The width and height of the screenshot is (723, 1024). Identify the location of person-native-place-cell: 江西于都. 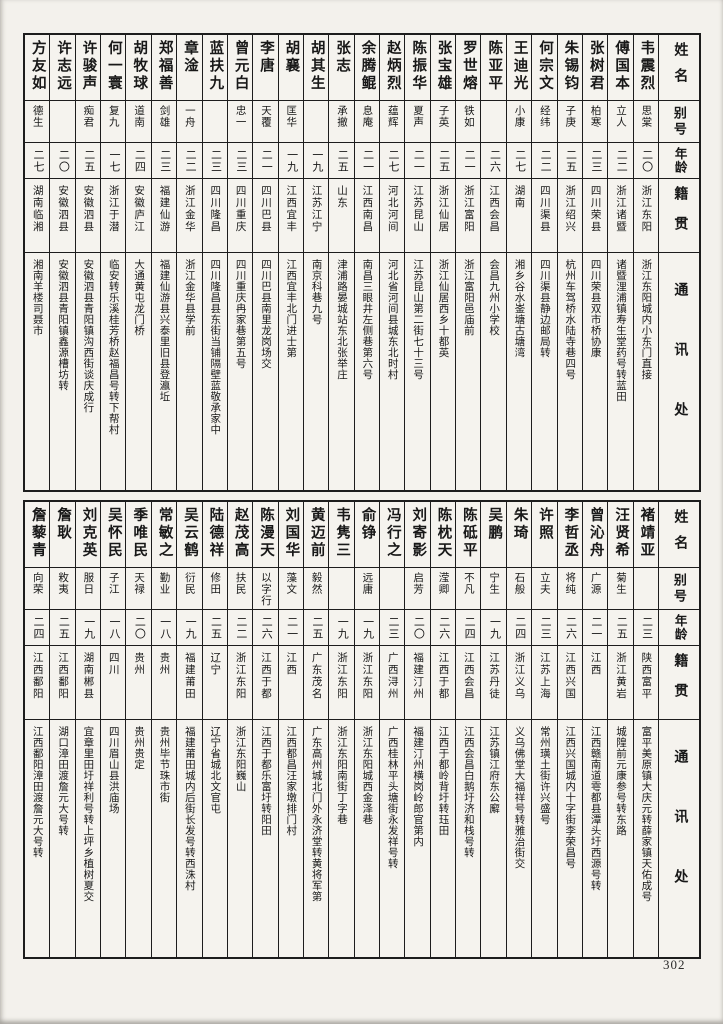
(265, 683).